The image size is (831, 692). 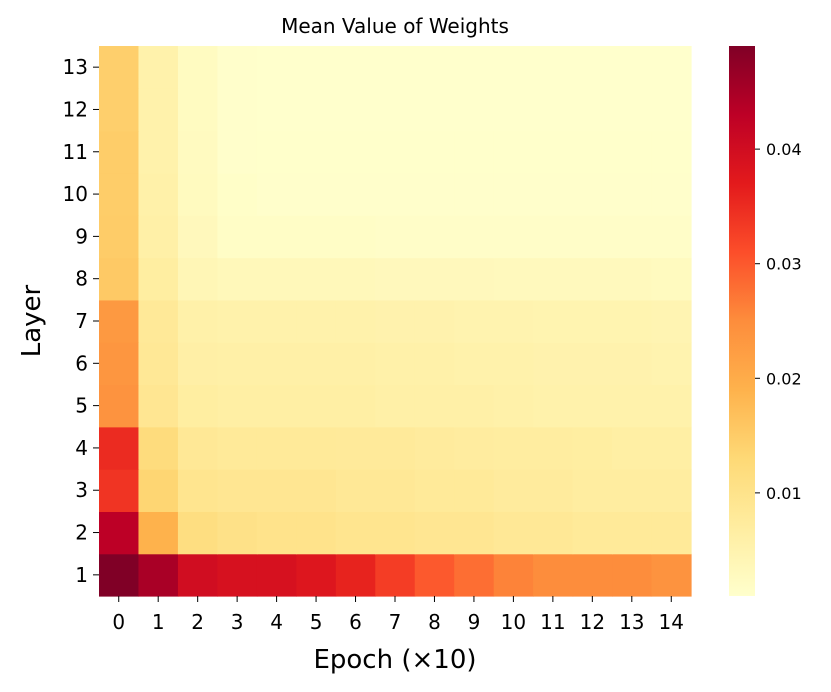 What do you see at coordinates (81, 406) in the screenshot?
I see `y-tick-label: 5` at bounding box center [81, 406].